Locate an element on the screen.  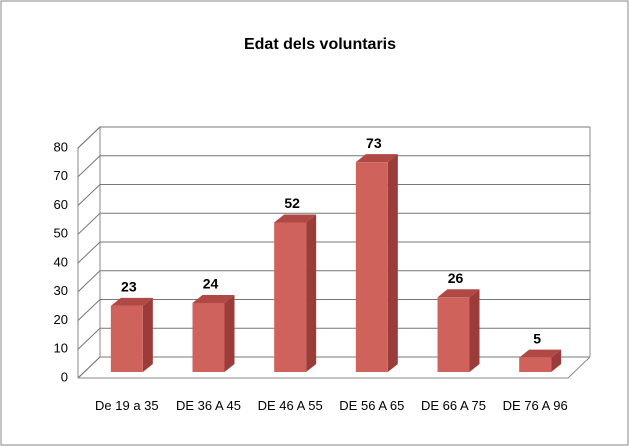
chart-title: Edat dels voluntaris is located at coordinates (320, 44).